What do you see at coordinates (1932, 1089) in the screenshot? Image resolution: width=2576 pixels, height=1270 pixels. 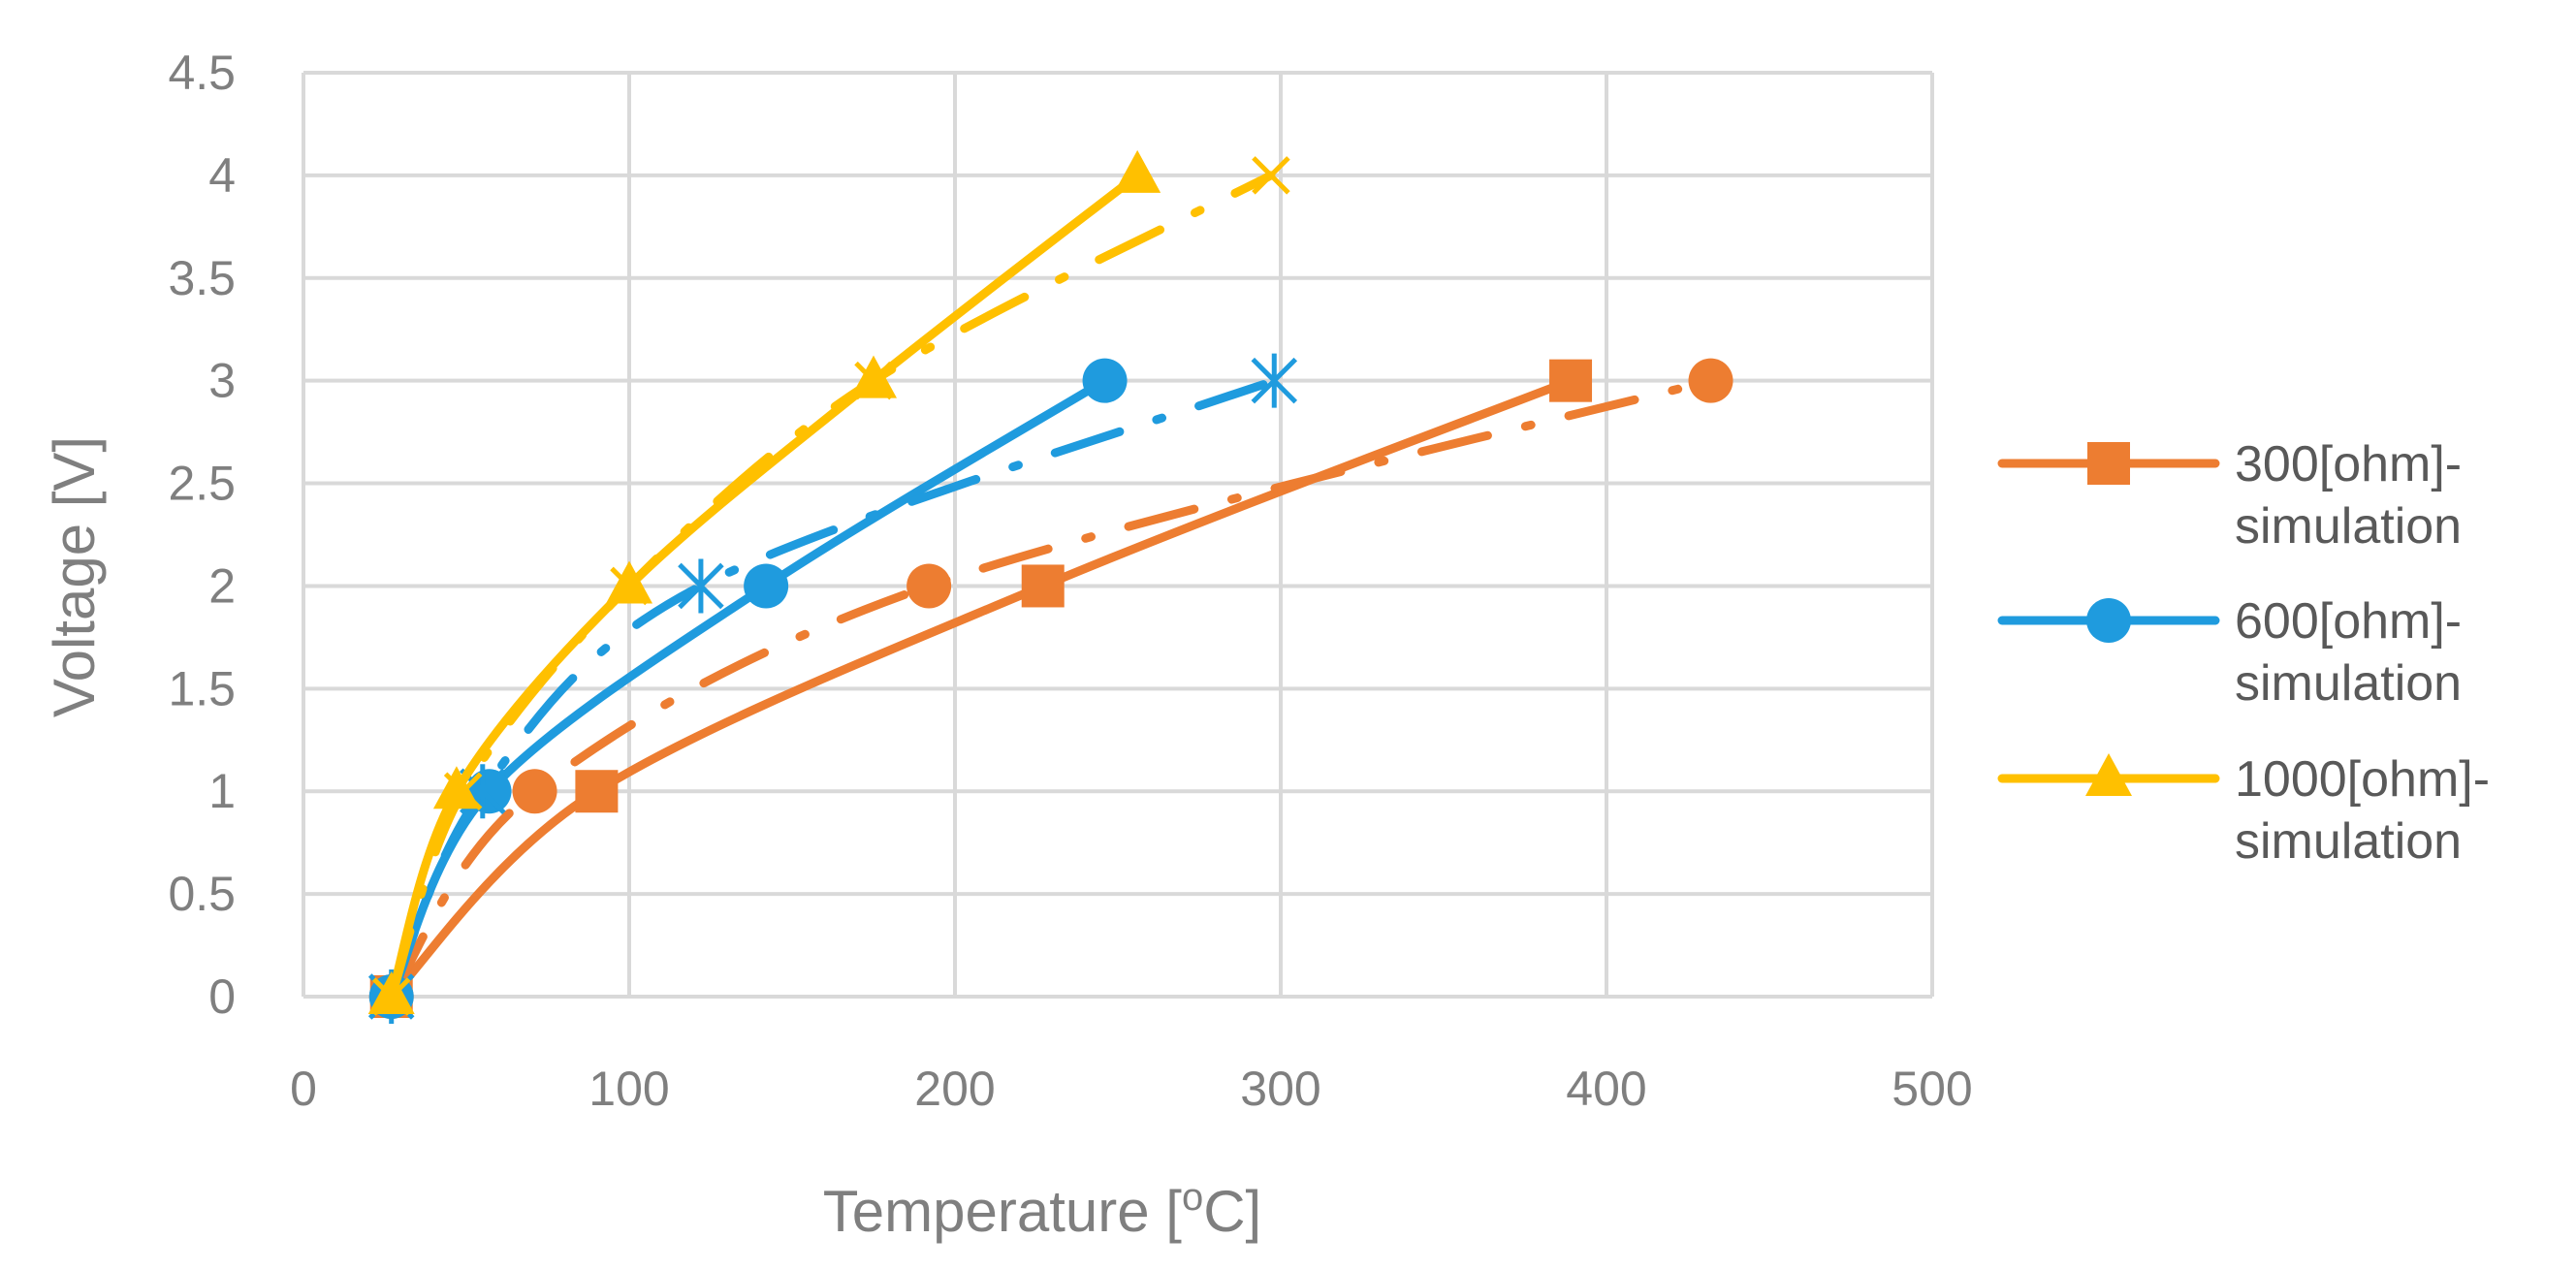 I see `x-tick-label: 500` at bounding box center [1932, 1089].